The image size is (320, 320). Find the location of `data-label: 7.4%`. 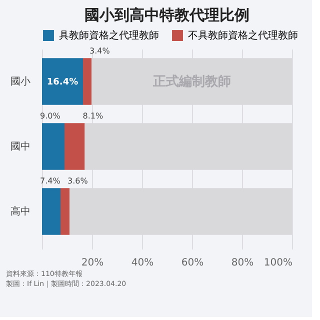

data-label: 7.4% is located at coordinates (50, 181).